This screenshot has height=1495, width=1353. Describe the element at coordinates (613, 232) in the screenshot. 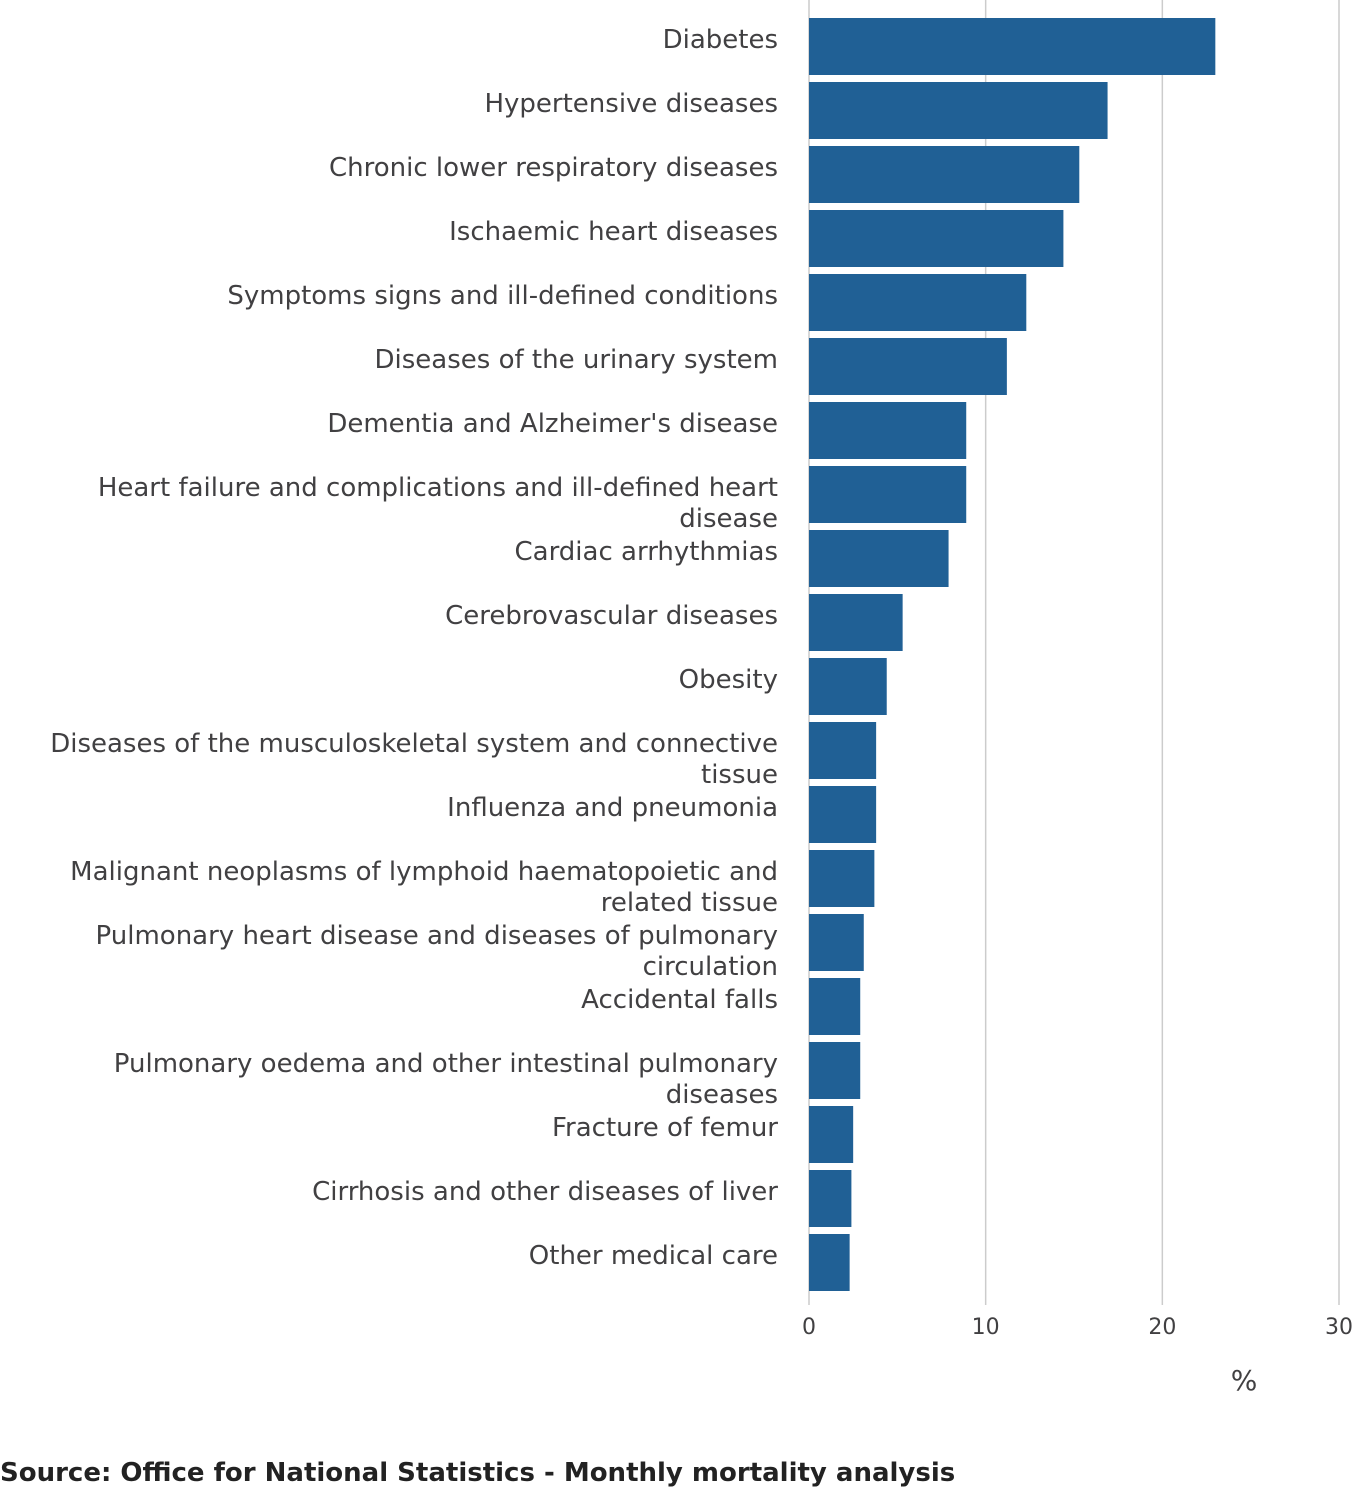

I see `category-label-3: Ischaemic heart diseases` at that location.